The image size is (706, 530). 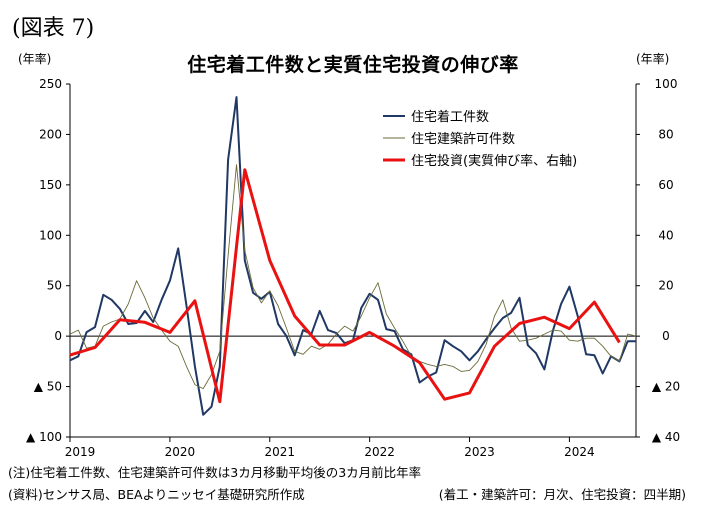 What do you see at coordinates (463, 139) in the screenshot?
I see `legend-label-2: 住宅建築許可件数` at bounding box center [463, 139].